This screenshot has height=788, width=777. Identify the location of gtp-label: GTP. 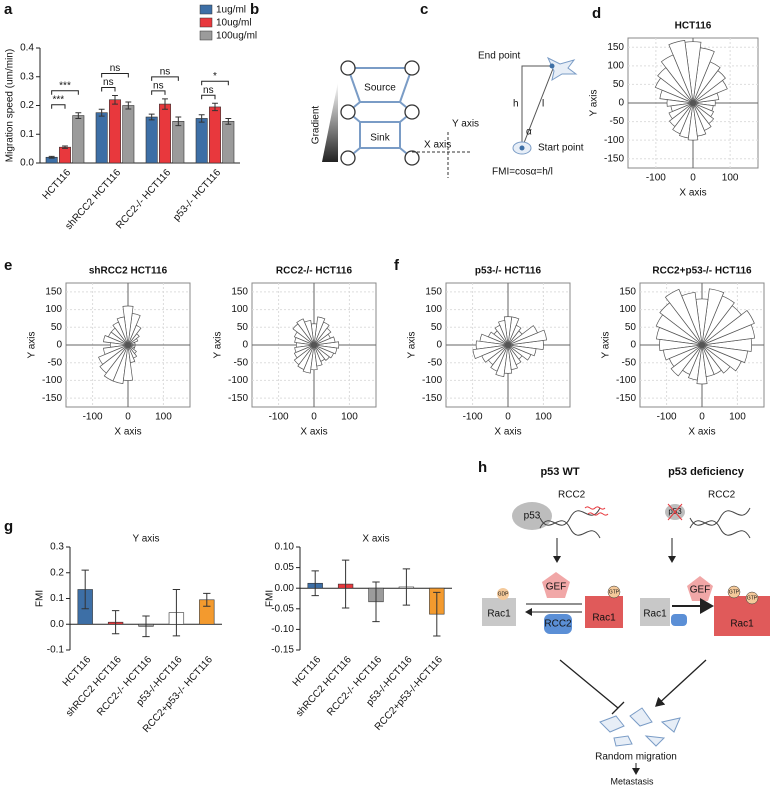
(752, 598).